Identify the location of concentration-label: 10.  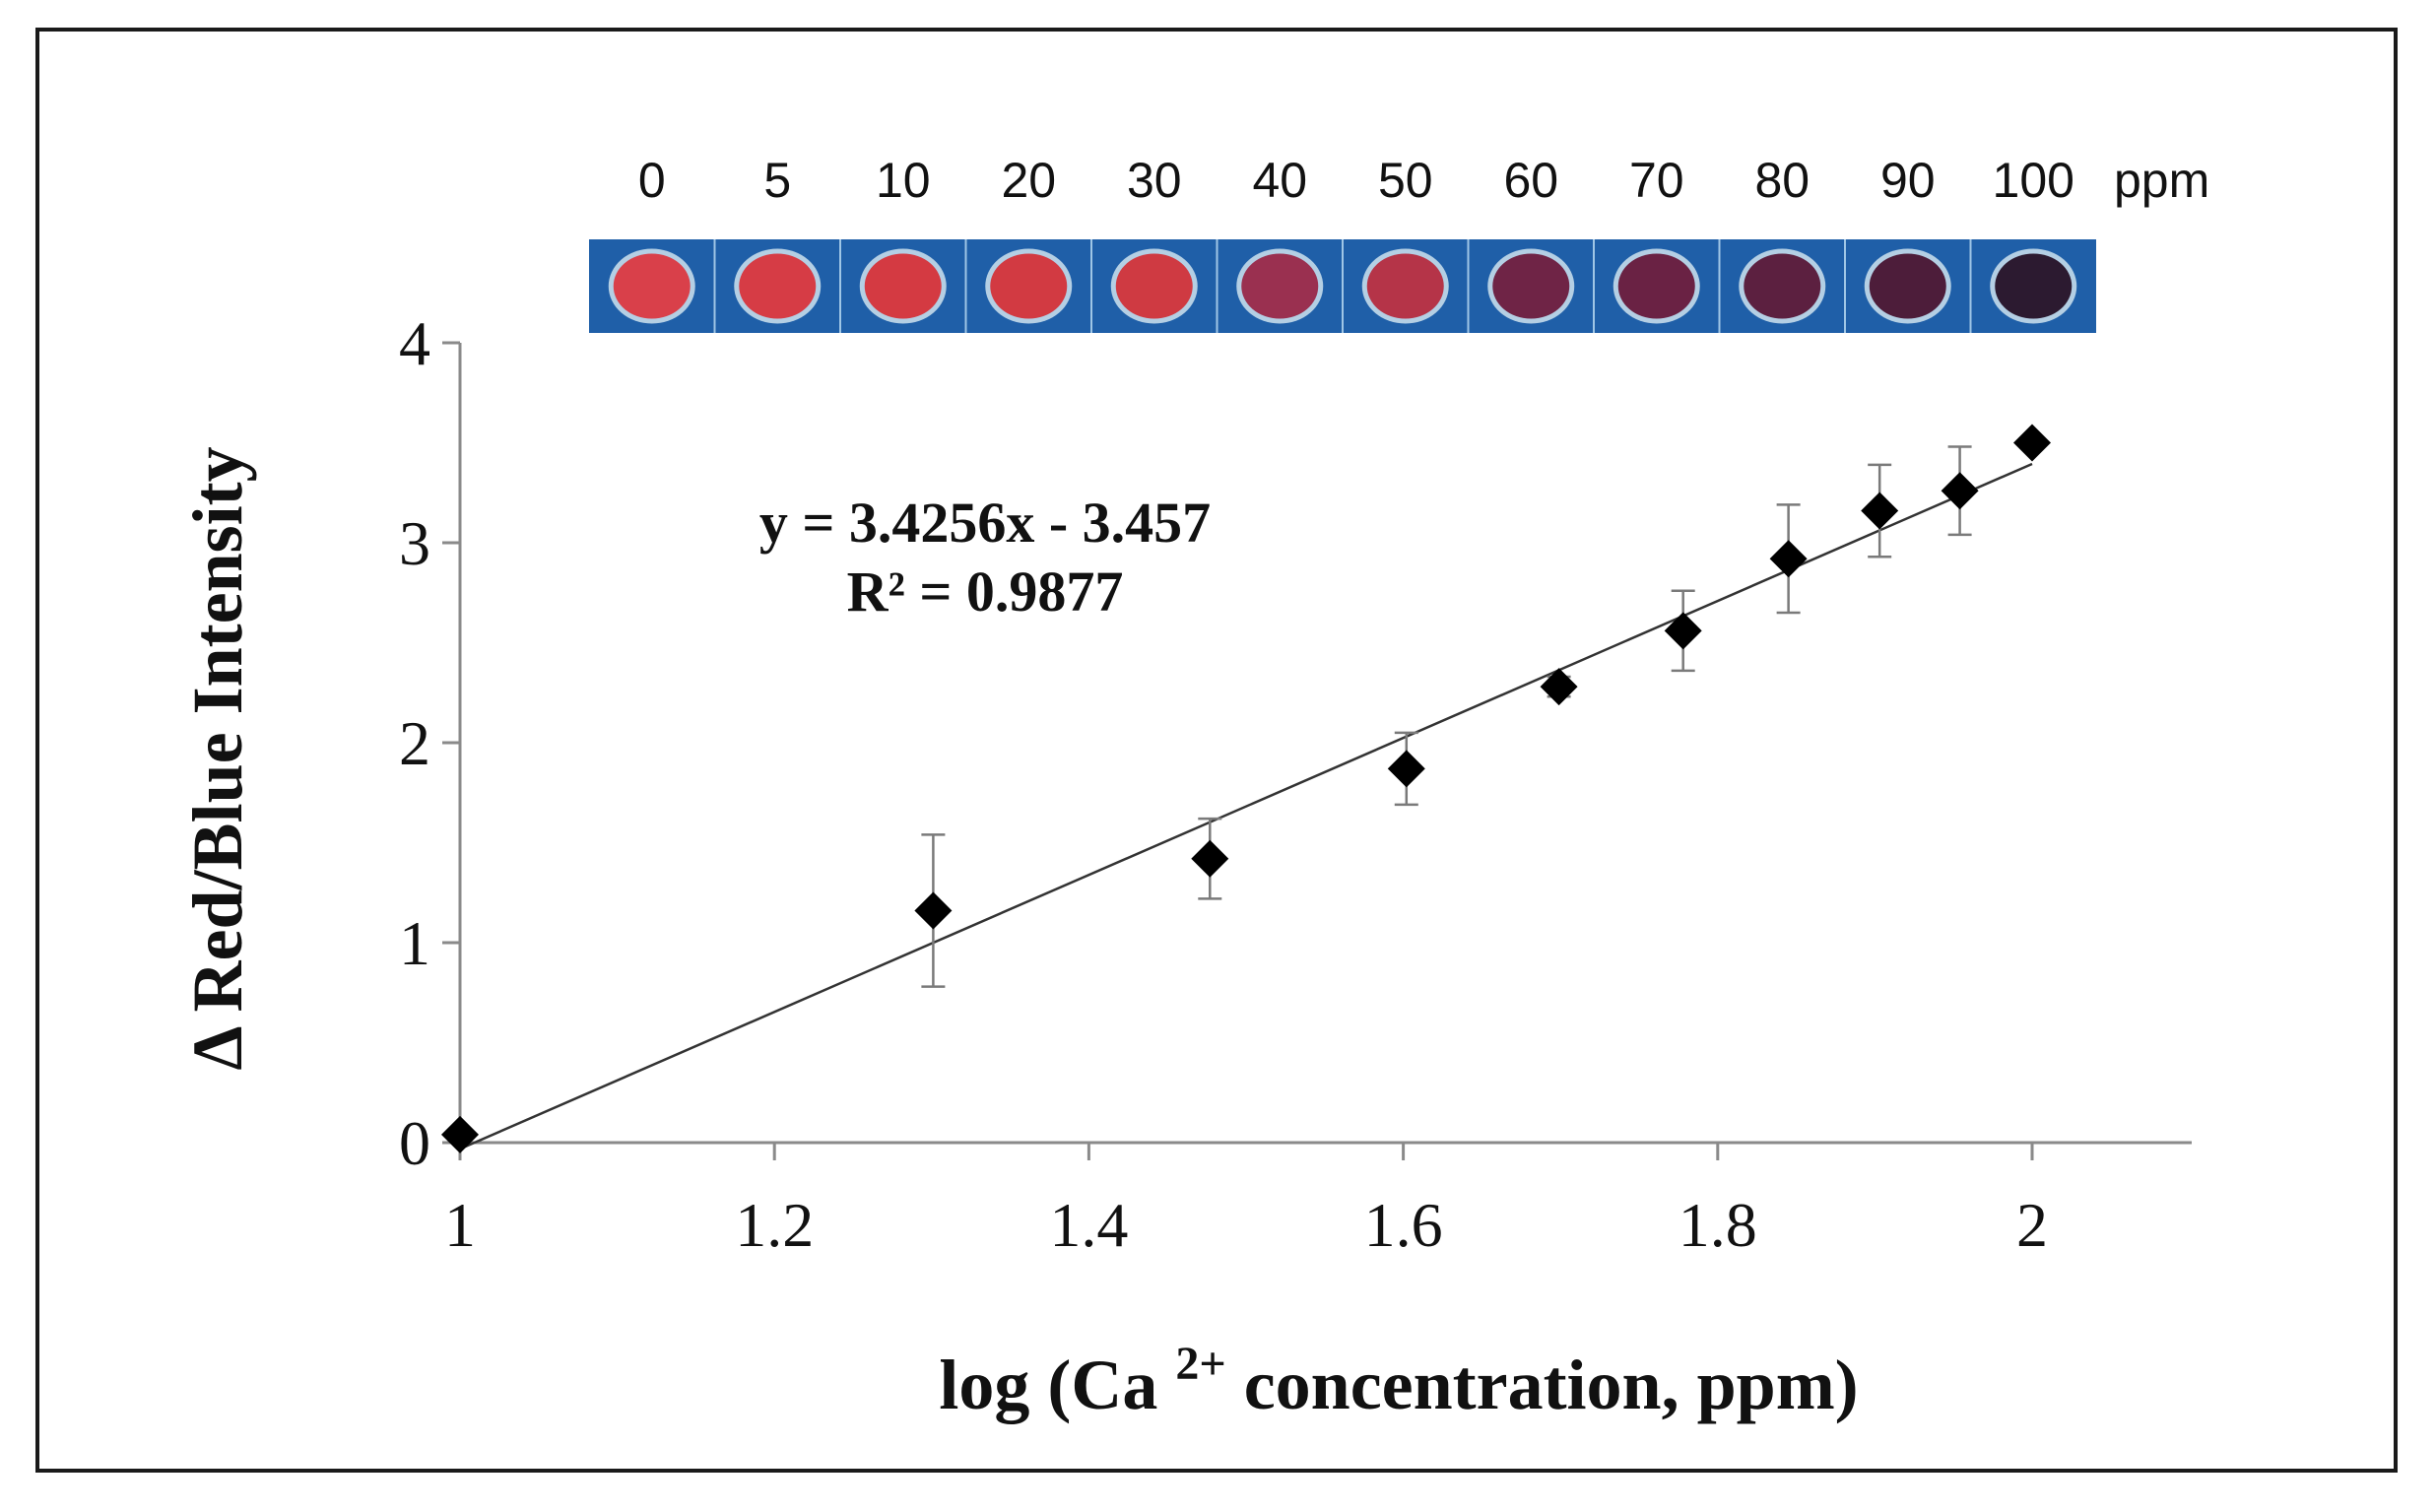
(903, 180).